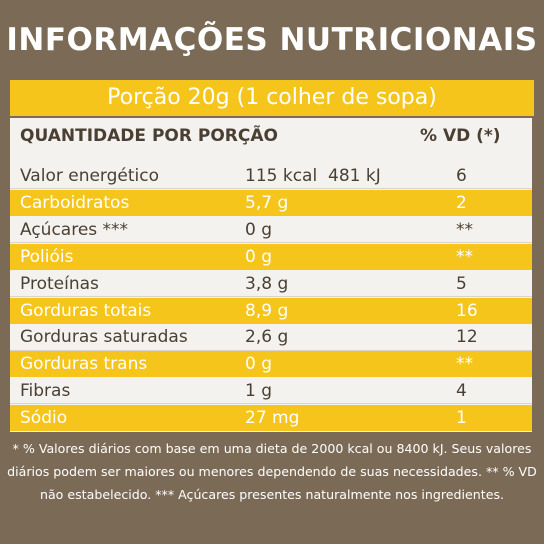 Image resolution: width=544 pixels, height=544 pixels. I want to click on header-quantity: QUANTIDADE POR PORÇÃO, so click(149, 136).